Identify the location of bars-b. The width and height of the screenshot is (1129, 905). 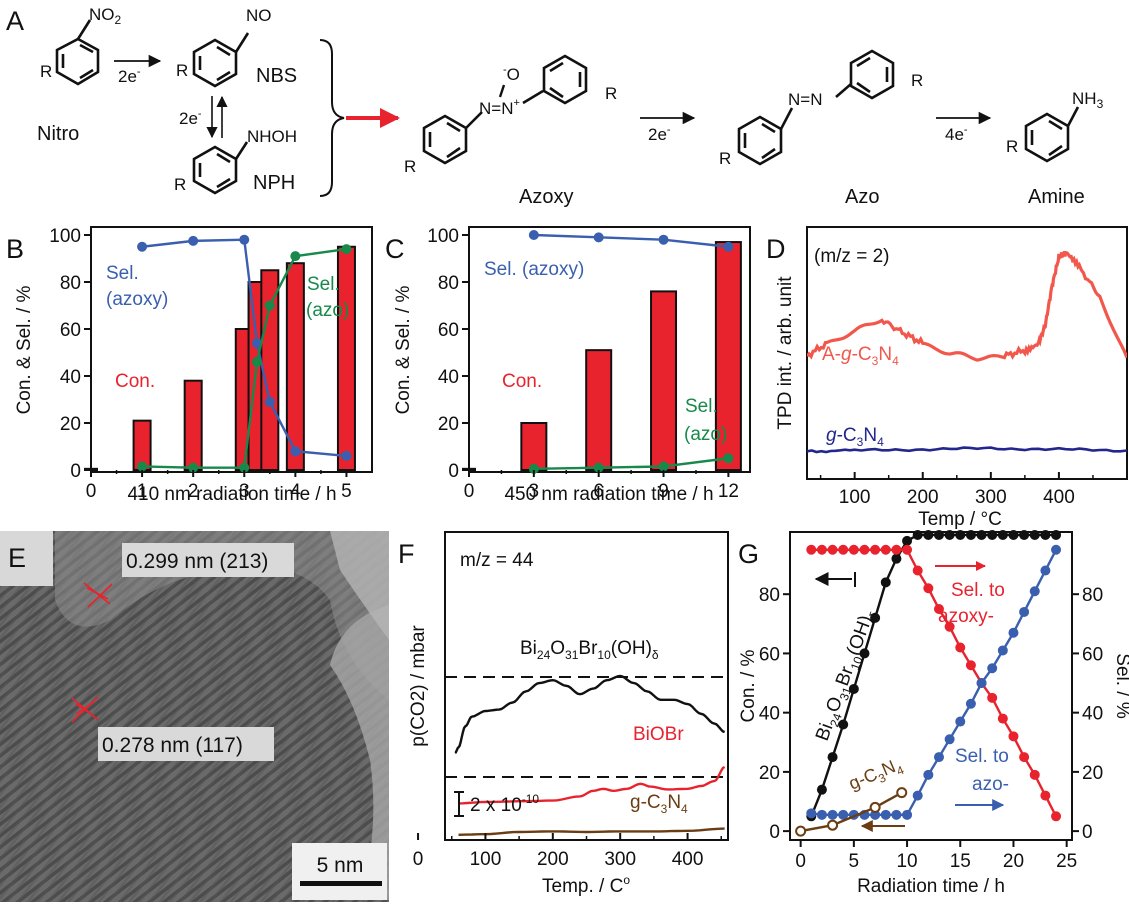
(220, 358).